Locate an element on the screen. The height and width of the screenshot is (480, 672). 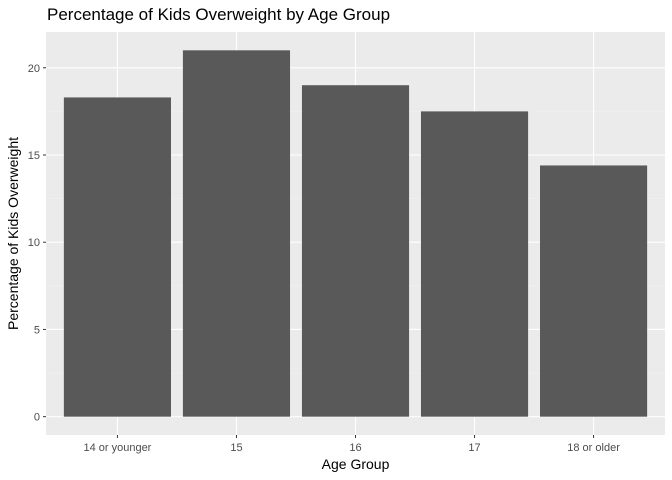
y-axis-title: Percentage of Kids Overweight is located at coordinates (13, 233).